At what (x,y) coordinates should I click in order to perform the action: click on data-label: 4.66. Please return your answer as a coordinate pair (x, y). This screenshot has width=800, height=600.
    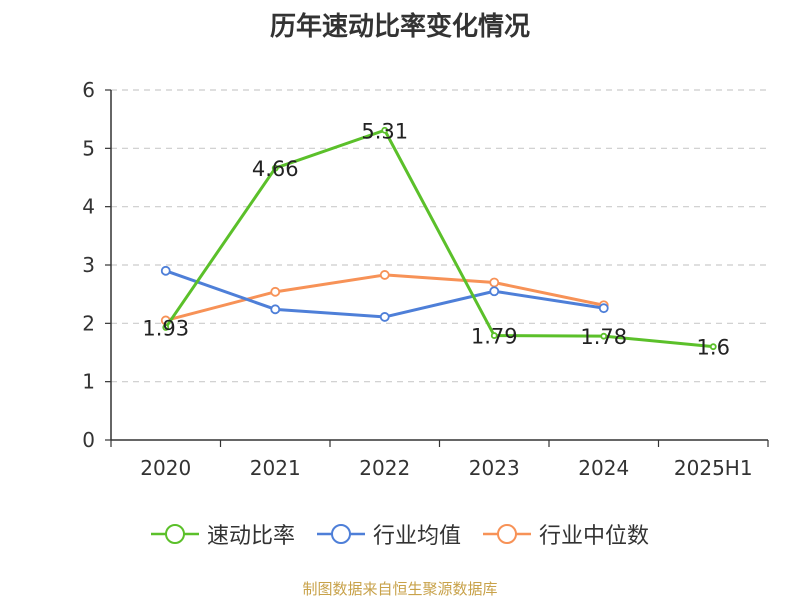
    Looking at the image, I should click on (275, 169).